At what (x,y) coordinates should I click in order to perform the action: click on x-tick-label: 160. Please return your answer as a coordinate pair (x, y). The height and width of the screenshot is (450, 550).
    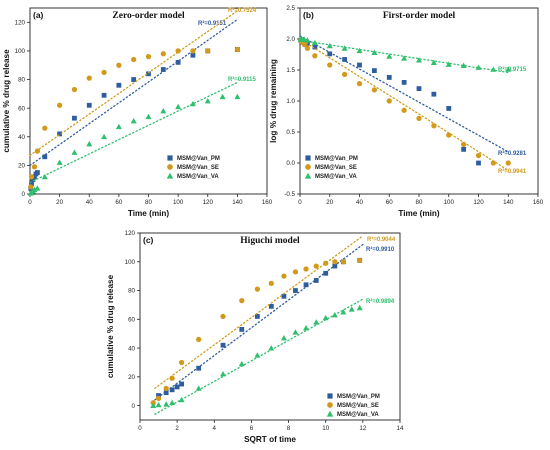
    Looking at the image, I should click on (538, 202).